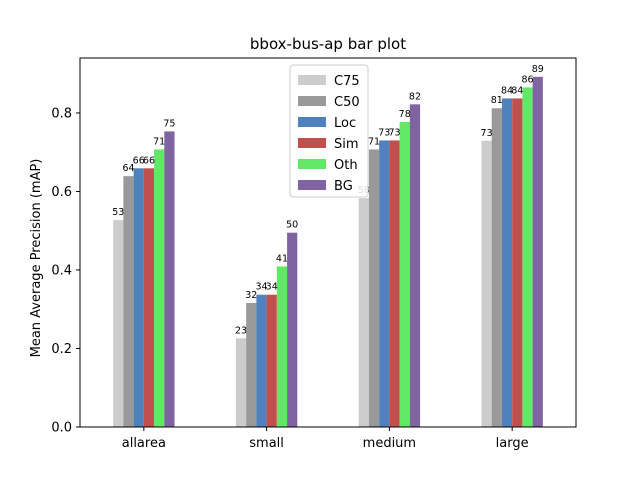 Image resolution: width=640 pixels, height=480 pixels. I want to click on chart-title: bbox-bus-ap bar plot, so click(328, 44).